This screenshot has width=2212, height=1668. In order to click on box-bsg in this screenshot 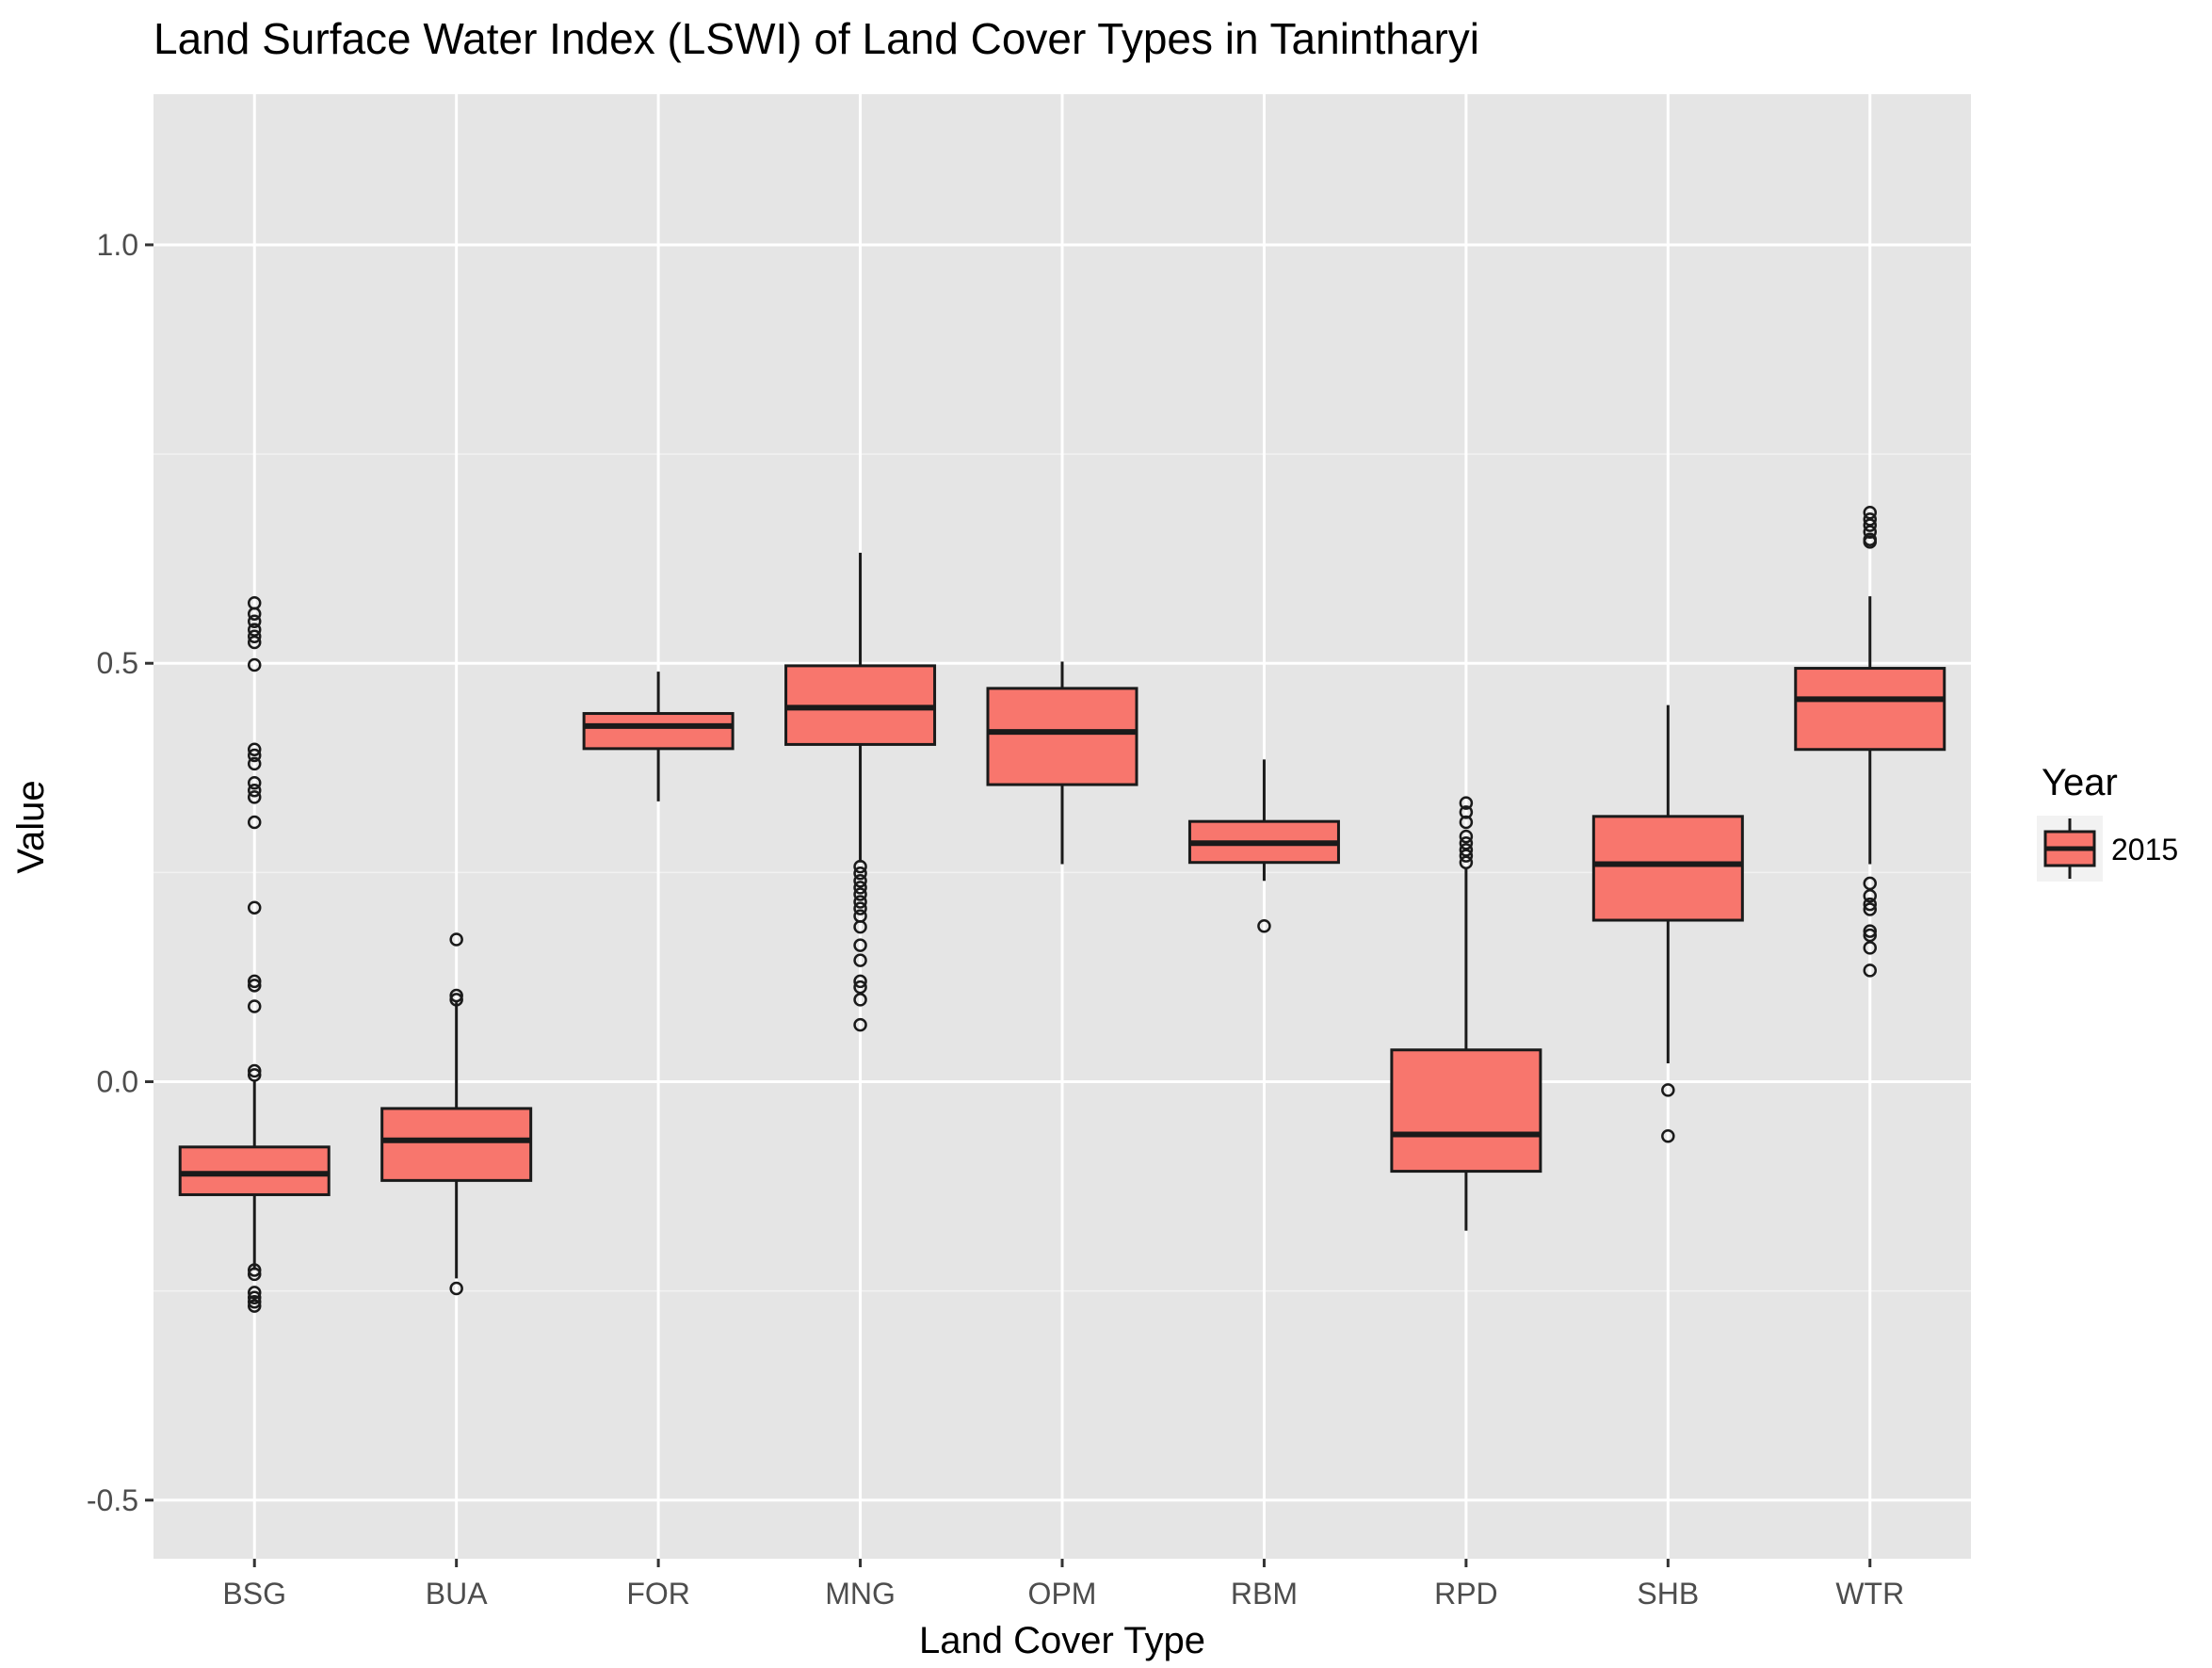, I will do `click(254, 955)`.